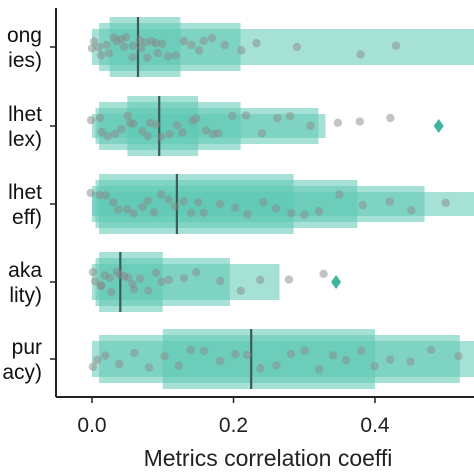 The height and width of the screenshot is (474, 474). What do you see at coordinates (25, 139) in the screenshot?
I see `category-label-2-line2: lex)` at bounding box center [25, 139].